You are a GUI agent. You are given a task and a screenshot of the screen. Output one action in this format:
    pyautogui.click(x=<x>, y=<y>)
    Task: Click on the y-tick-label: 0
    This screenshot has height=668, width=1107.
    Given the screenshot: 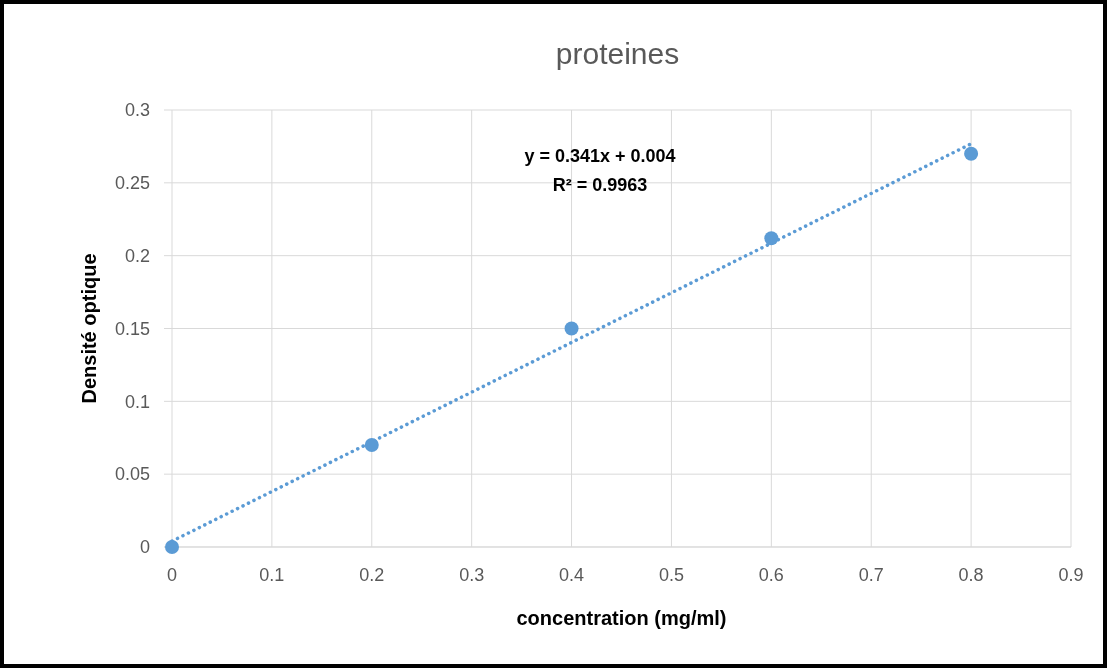 What is the action you would take?
    pyautogui.click(x=144, y=547)
    